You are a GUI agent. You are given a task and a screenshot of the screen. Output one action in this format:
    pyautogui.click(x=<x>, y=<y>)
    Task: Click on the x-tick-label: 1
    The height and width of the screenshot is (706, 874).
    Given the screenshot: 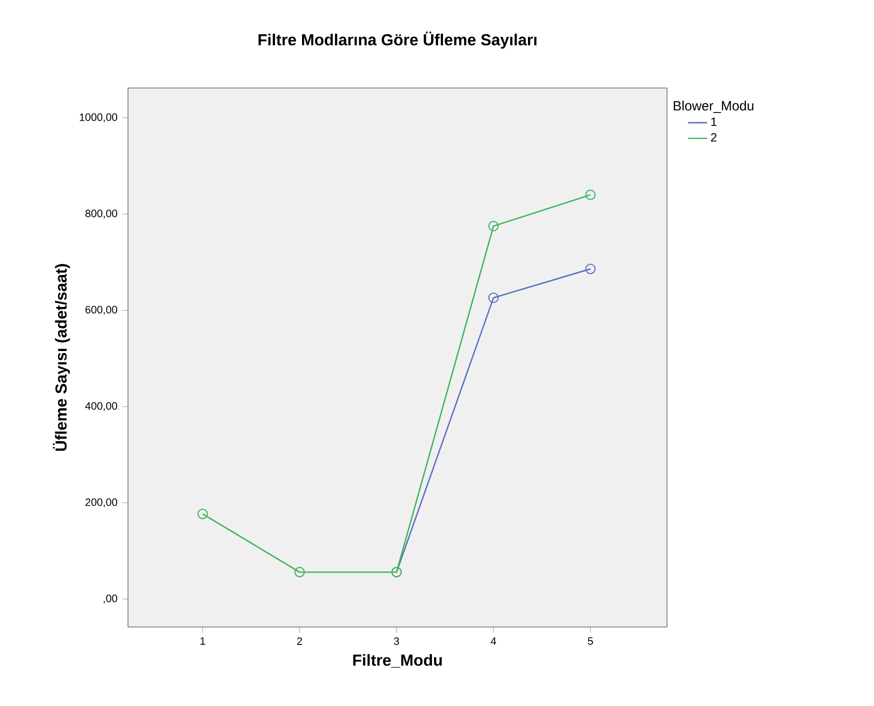 What is the action you would take?
    pyautogui.click(x=203, y=641)
    